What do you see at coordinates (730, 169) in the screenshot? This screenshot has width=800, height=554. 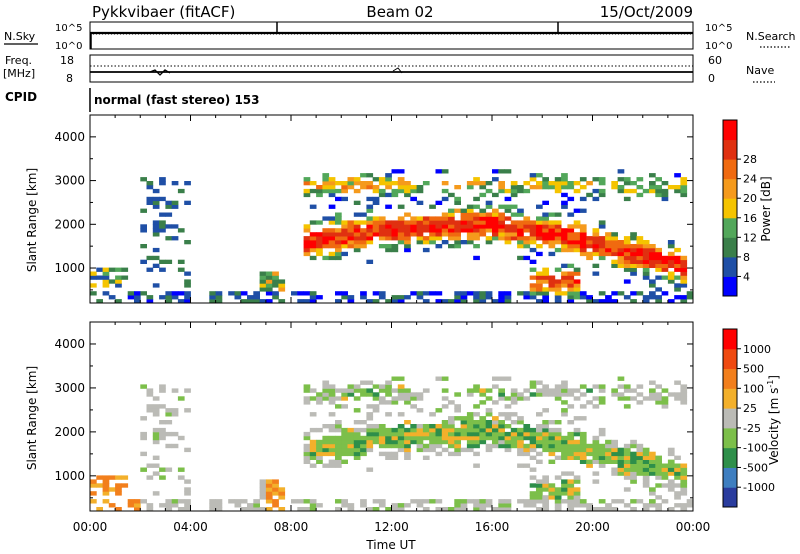 I see `power-colorbar-swatch` at bounding box center [730, 169].